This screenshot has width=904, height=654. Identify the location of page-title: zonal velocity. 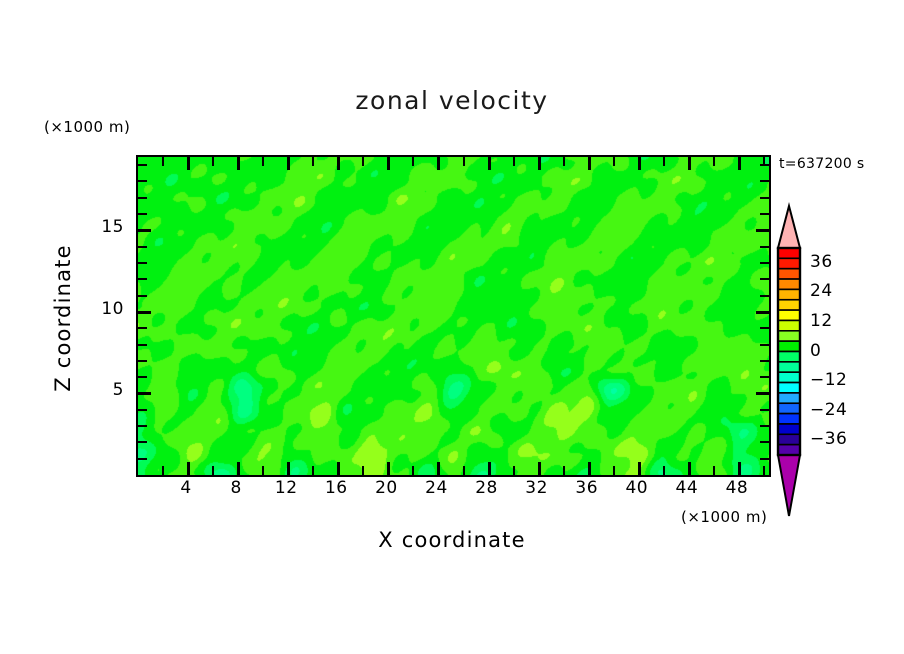
(452, 100).